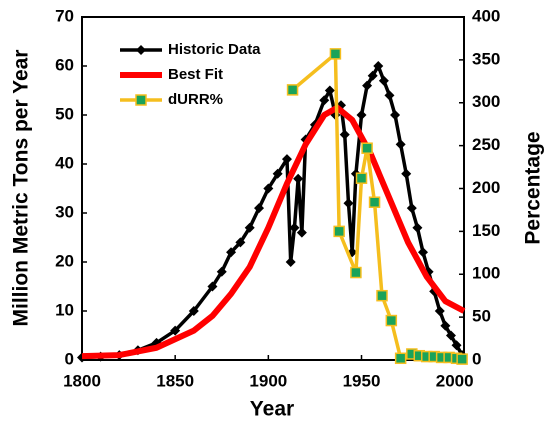 The height and width of the screenshot is (429, 550). Describe the element at coordinates (486, 273) in the screenshot. I see `y2-tick-label: 100` at that location.